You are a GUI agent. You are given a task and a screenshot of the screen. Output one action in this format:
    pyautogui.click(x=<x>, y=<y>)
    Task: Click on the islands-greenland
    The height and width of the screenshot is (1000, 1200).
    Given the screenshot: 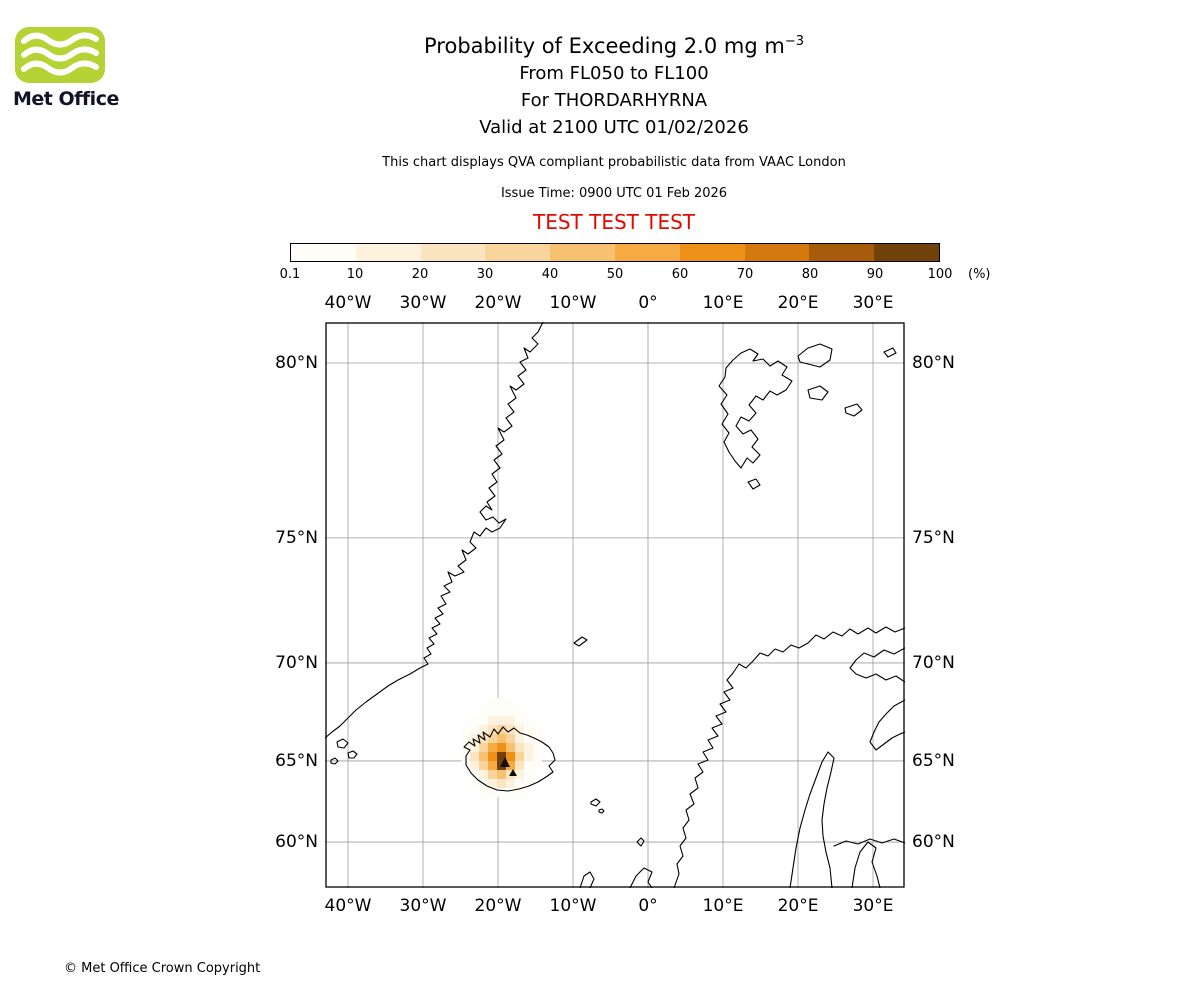 What is the action you would take?
    pyautogui.click(x=344, y=751)
    